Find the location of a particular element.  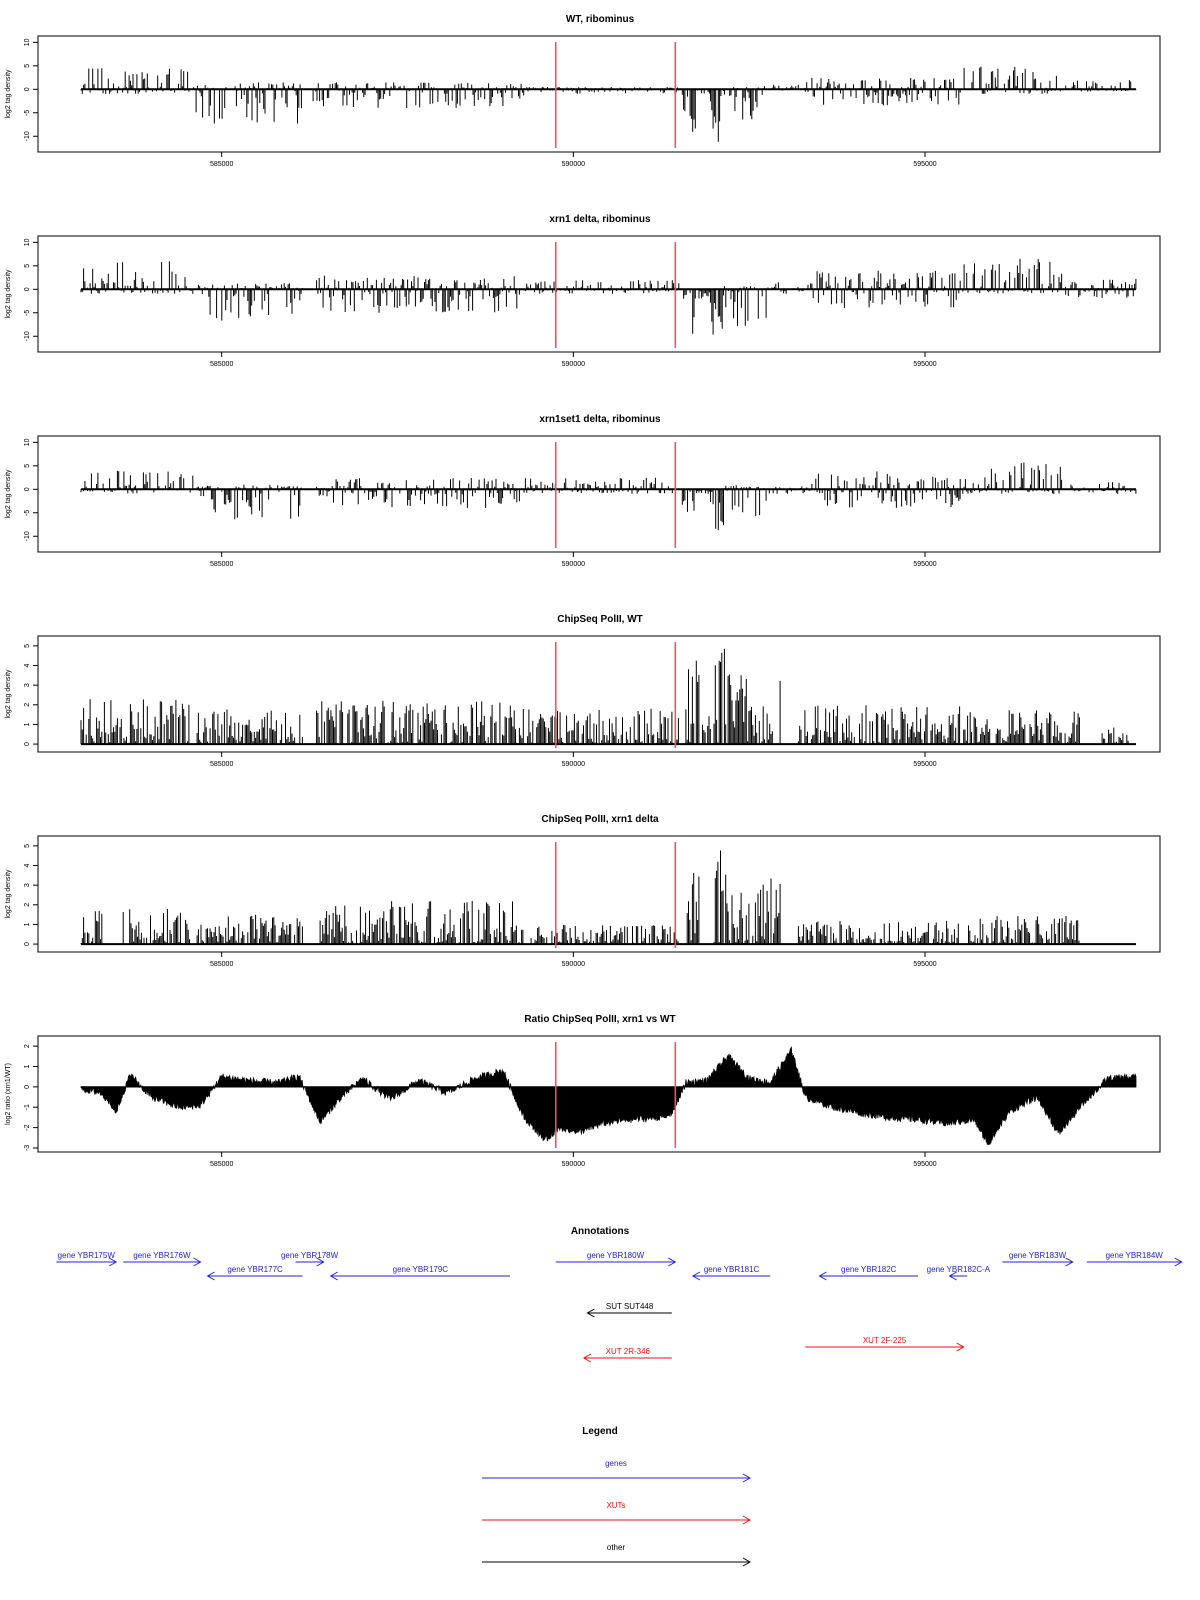

legend-entry: genes is located at coordinates (617, 1471).